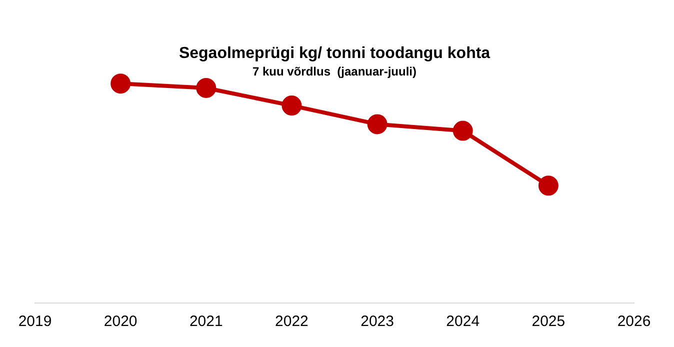 The height and width of the screenshot is (347, 674). What do you see at coordinates (549, 321) in the screenshot?
I see `x-tick-label: 2025` at bounding box center [549, 321].